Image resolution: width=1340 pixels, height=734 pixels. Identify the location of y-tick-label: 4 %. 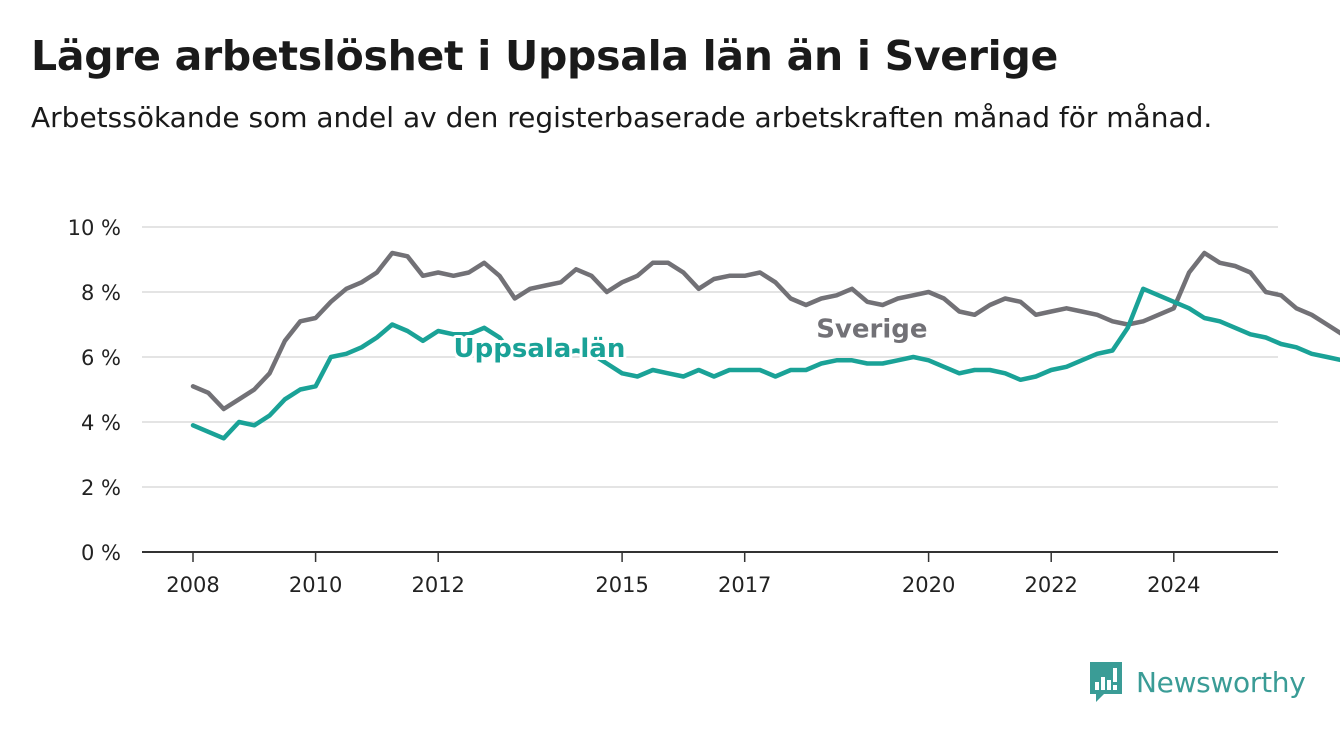
(101, 423).